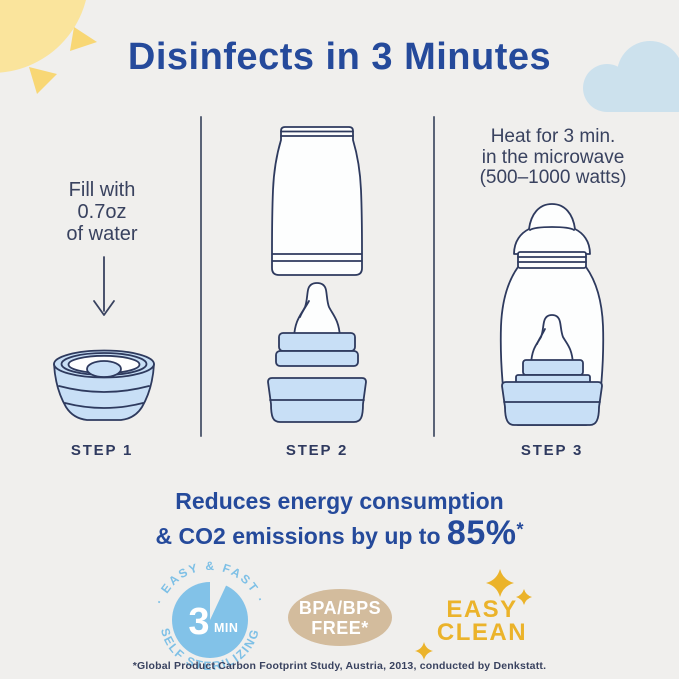  Describe the element at coordinates (340, 627) in the screenshot. I see `bpa-free-line: FREE*` at that location.